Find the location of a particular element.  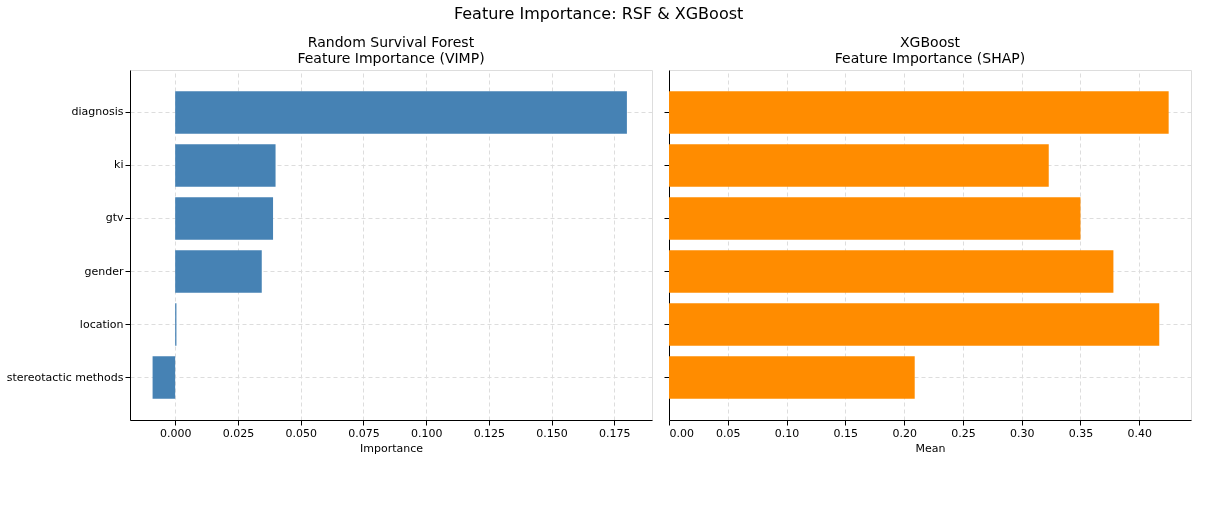

x-tick-label: 0.20 is located at coordinates (904, 433).